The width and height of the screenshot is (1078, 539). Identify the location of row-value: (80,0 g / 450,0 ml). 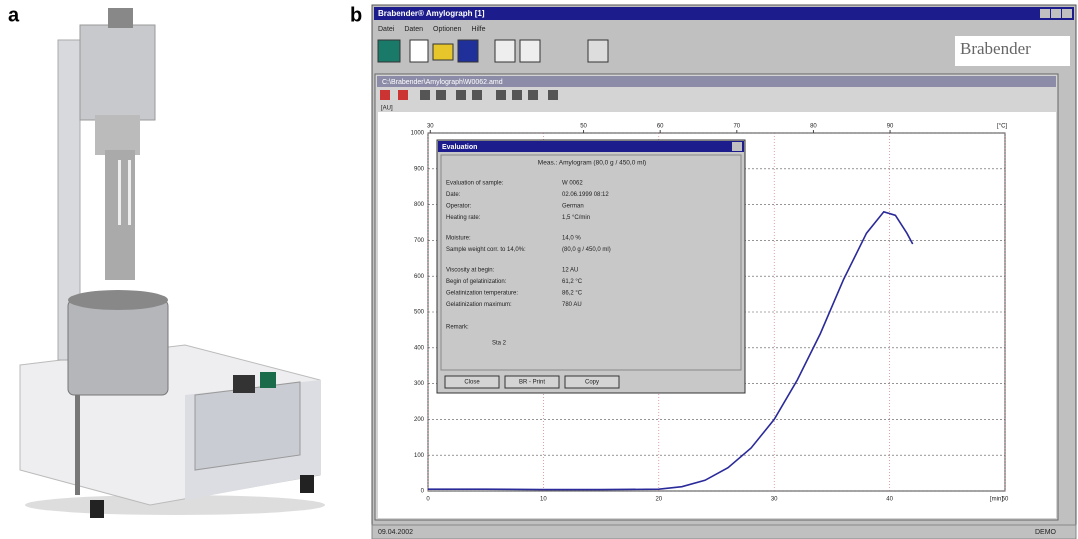
(586, 250).